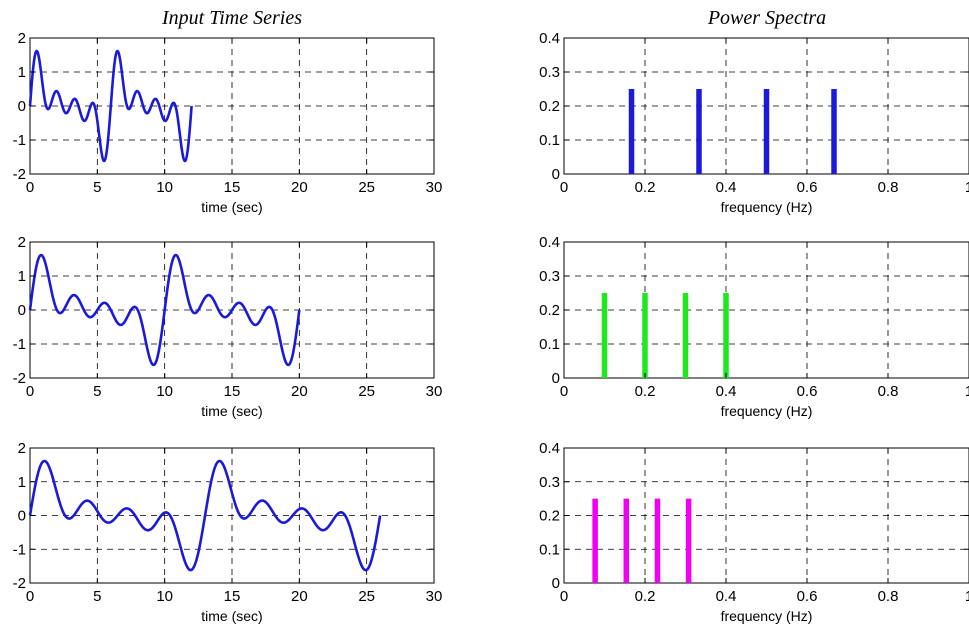 Image resolution: width=969 pixels, height=635 pixels. I want to click on panel-time-2: 0 5 10 15 20 25 30 -2 -1 0 1 2 time (sec), so click(228, 326).